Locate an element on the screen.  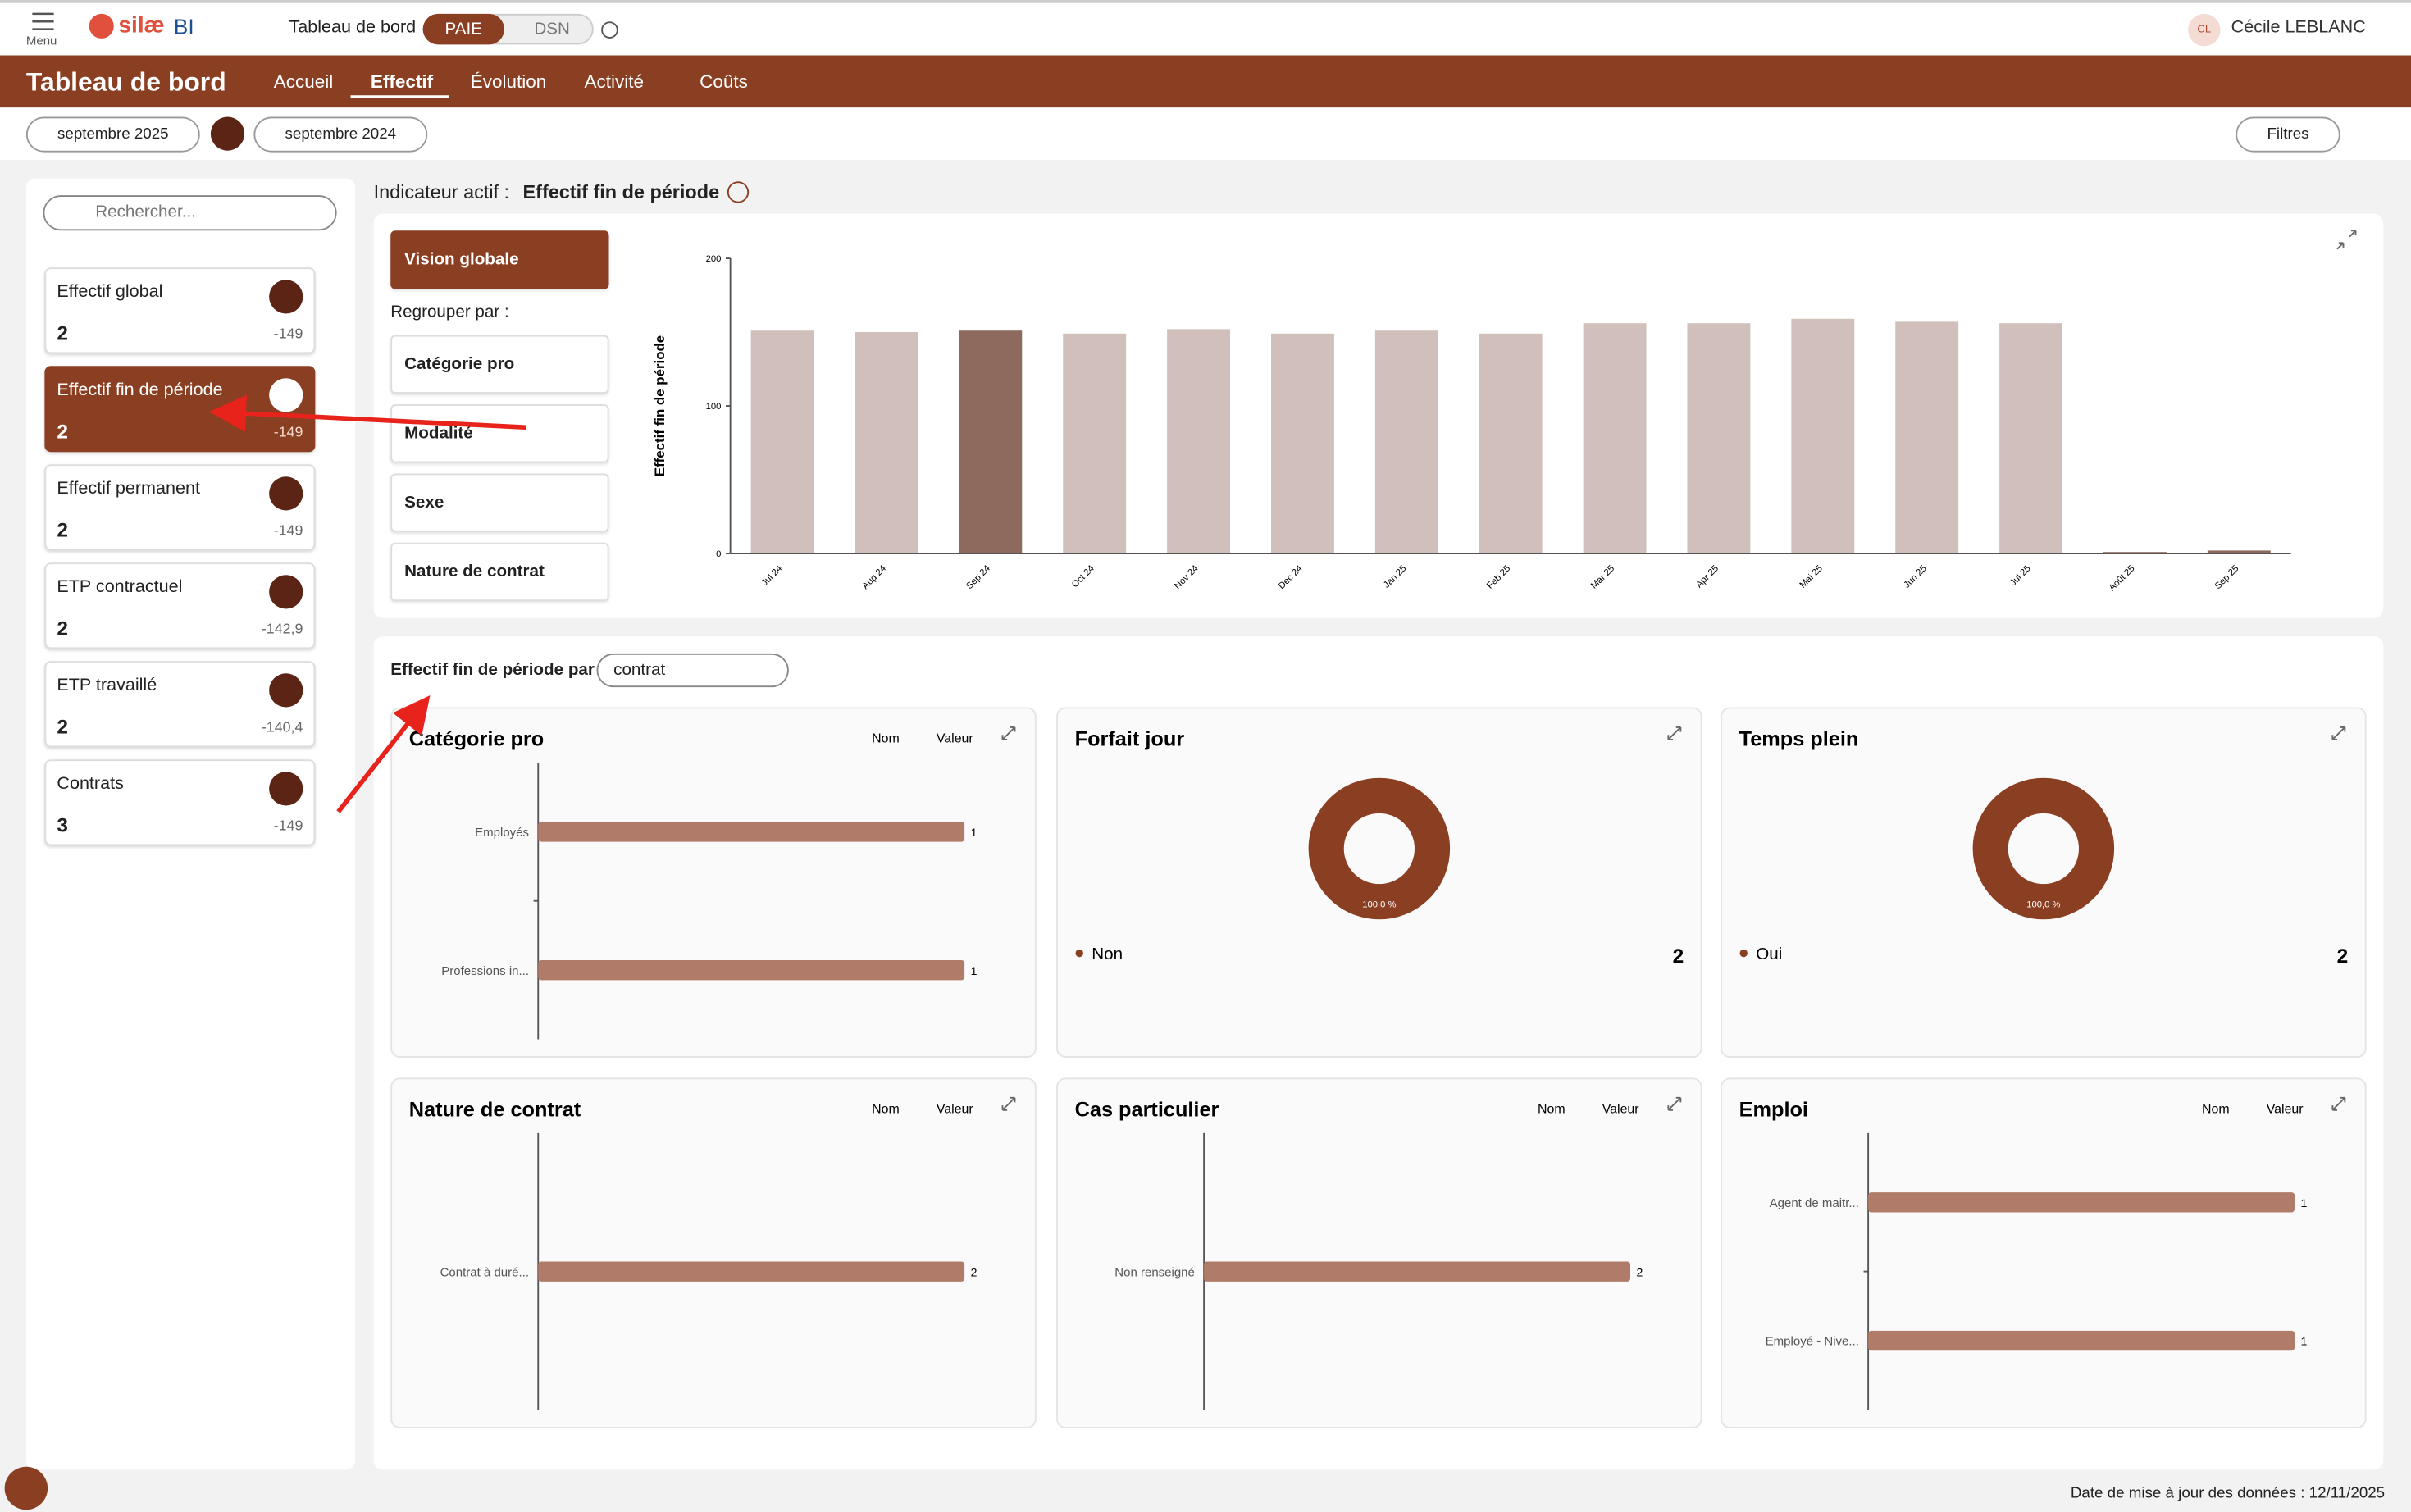
x-tick-label: Mar 25 is located at coordinates (1602, 576).